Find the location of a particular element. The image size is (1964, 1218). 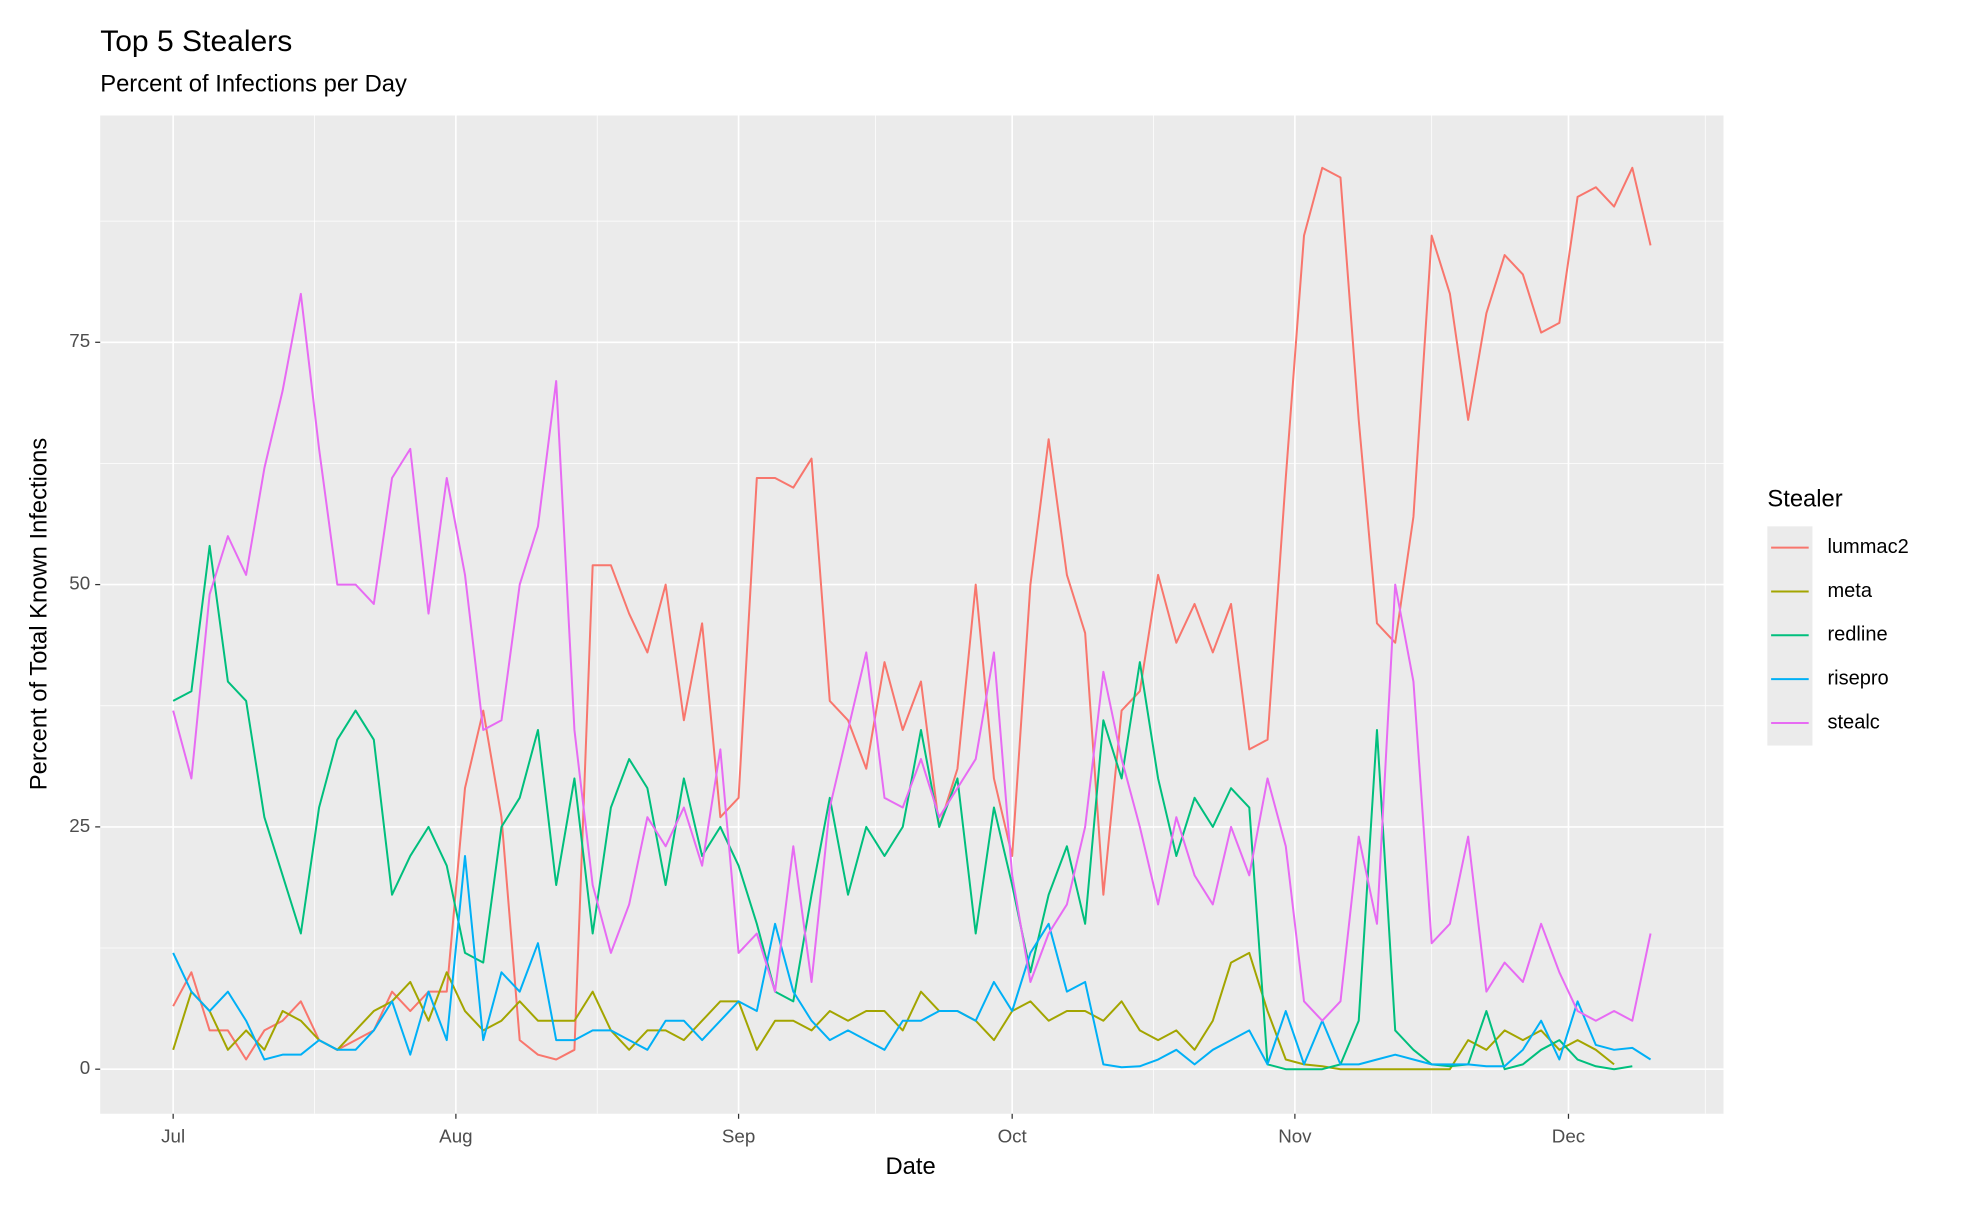

chart-title: Top 5 Stealers is located at coordinates (196, 41).